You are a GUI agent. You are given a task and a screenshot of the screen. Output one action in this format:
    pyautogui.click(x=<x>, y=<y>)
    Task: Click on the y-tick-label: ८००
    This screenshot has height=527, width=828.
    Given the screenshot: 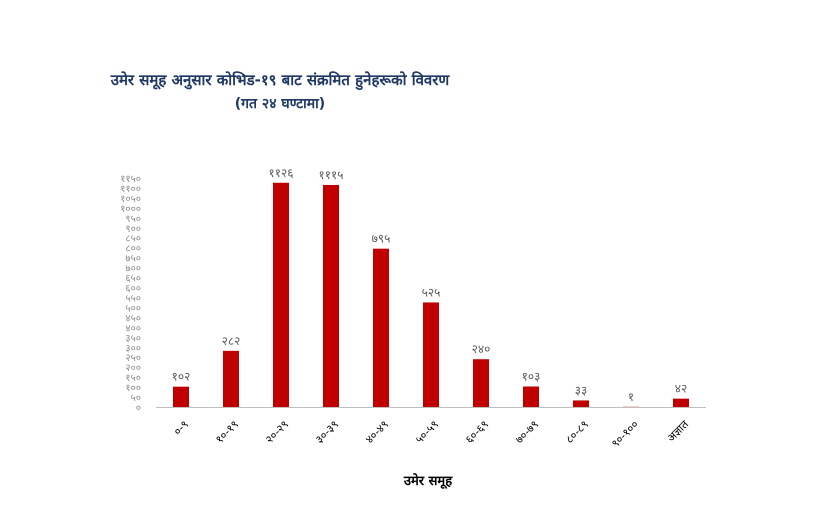 What is the action you would take?
    pyautogui.click(x=133, y=249)
    